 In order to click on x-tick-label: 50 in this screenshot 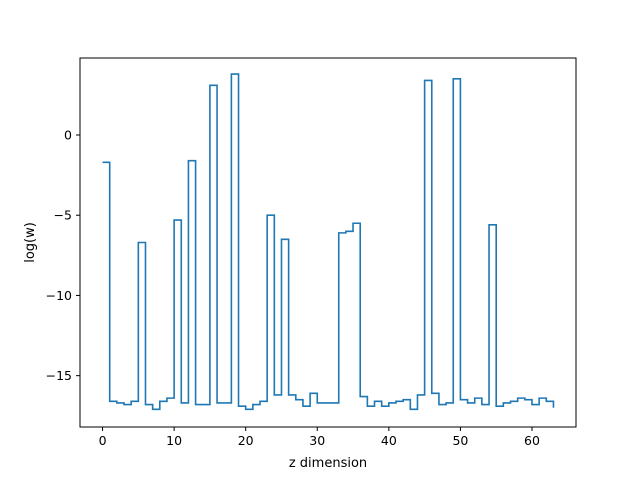, I will do `click(460, 440)`.